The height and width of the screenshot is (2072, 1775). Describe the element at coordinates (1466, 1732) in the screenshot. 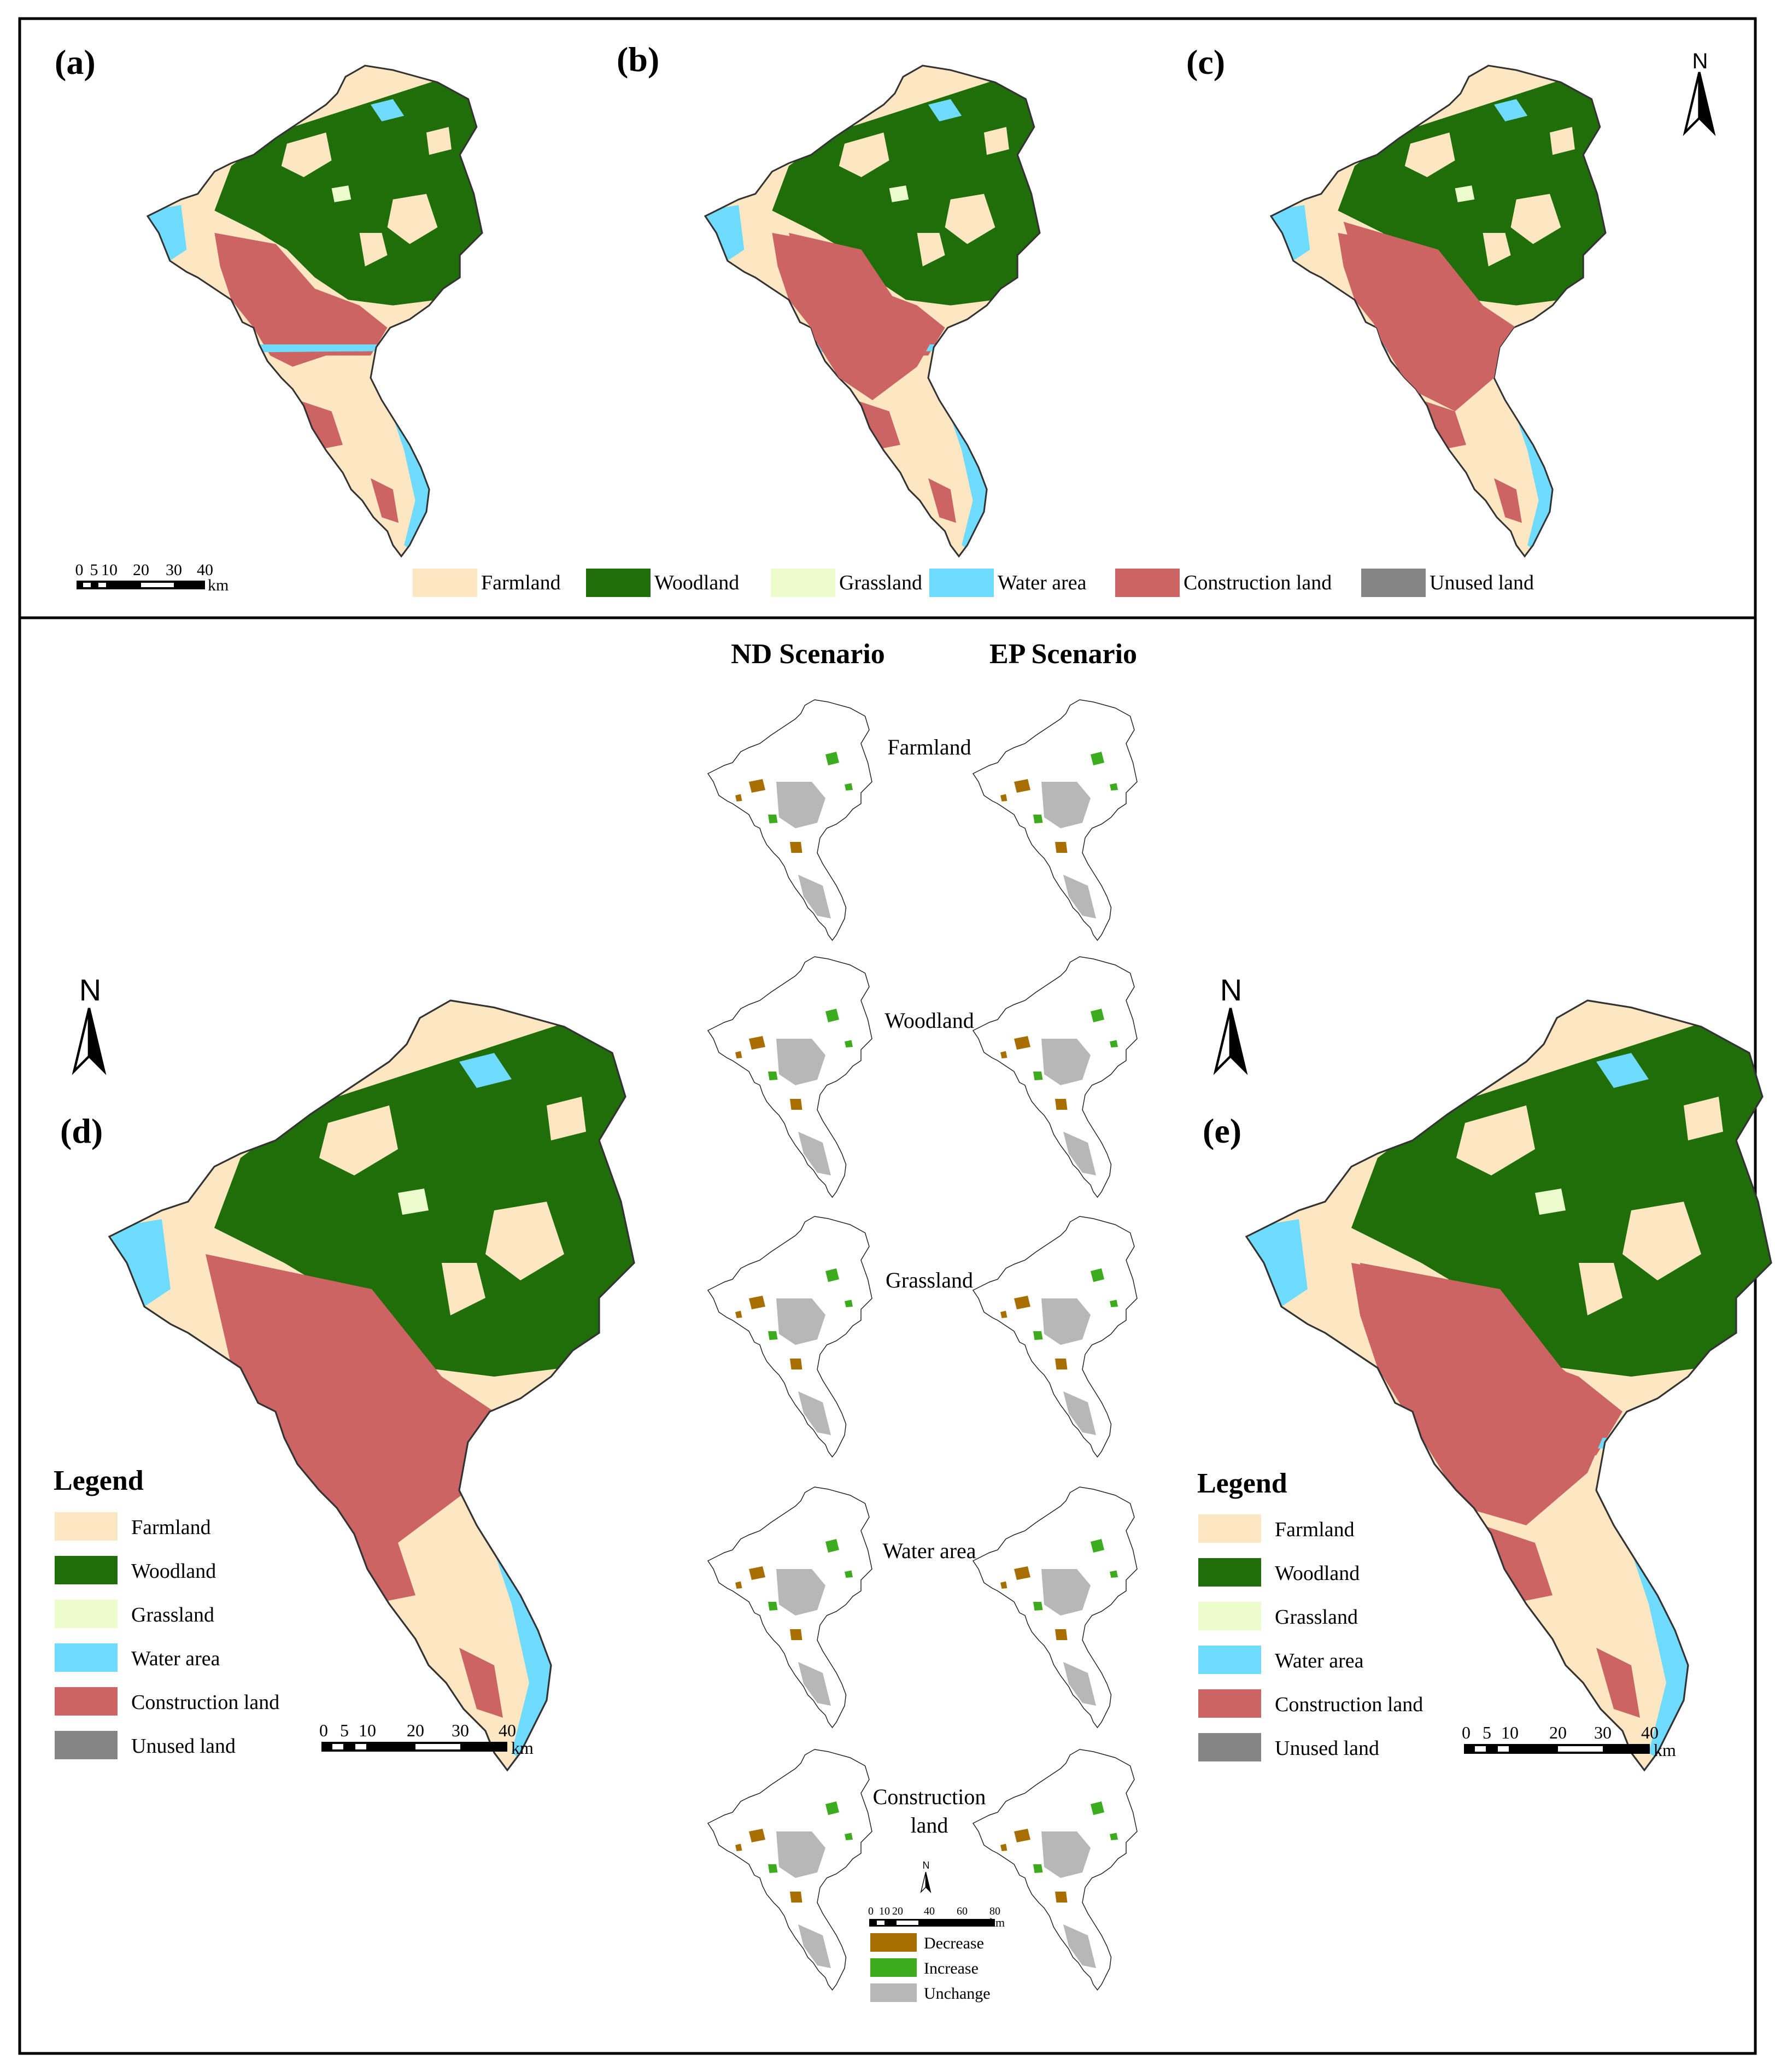

I see `scalebar-e-tick-0: 0` at that location.